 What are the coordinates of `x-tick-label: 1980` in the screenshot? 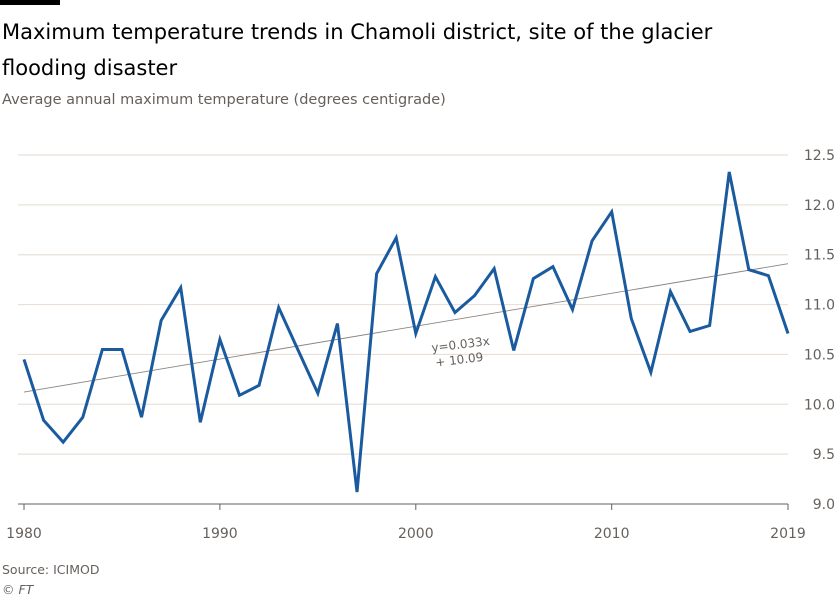 It's located at (24, 534).